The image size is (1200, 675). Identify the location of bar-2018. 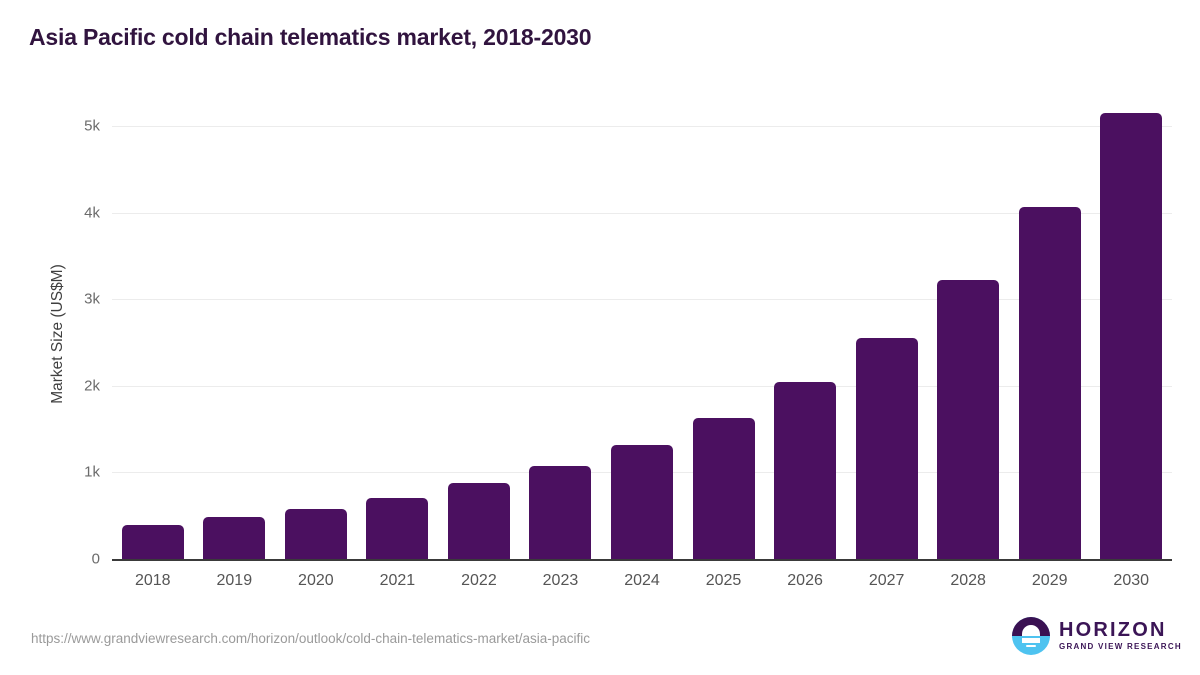
(152, 542).